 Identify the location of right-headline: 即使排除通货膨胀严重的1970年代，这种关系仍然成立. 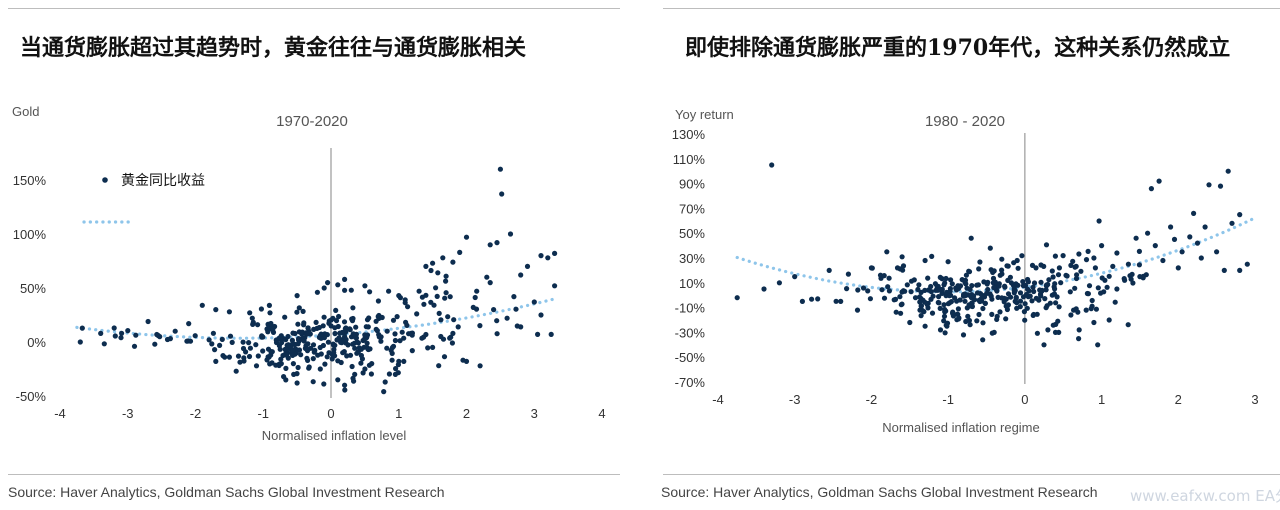
(958, 48).